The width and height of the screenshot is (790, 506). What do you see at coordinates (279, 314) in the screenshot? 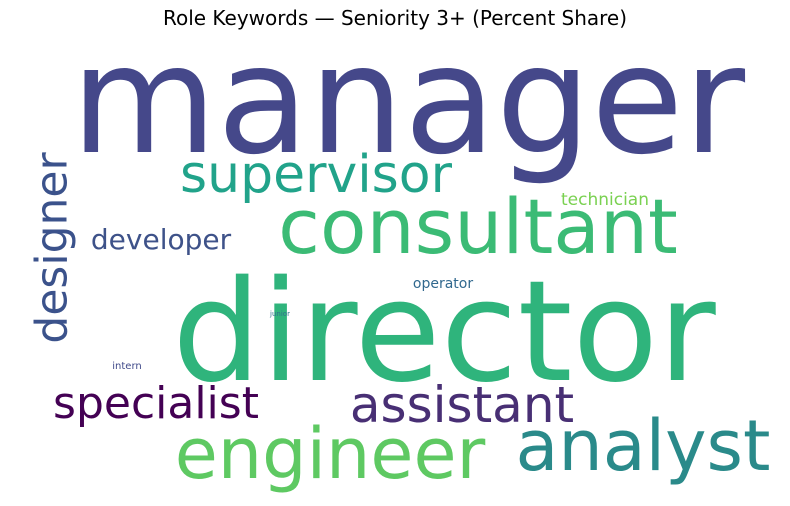
I see `word-junior: junior` at bounding box center [279, 314].